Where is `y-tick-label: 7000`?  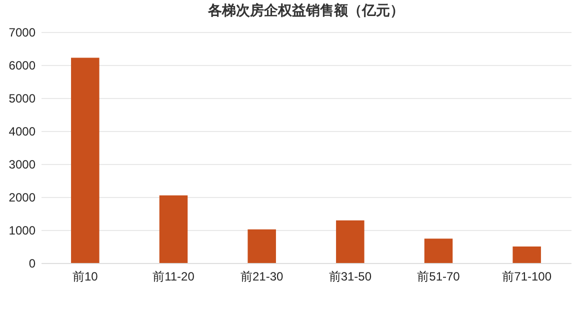
y-tick-label: 7000 is located at coordinates (22, 33).